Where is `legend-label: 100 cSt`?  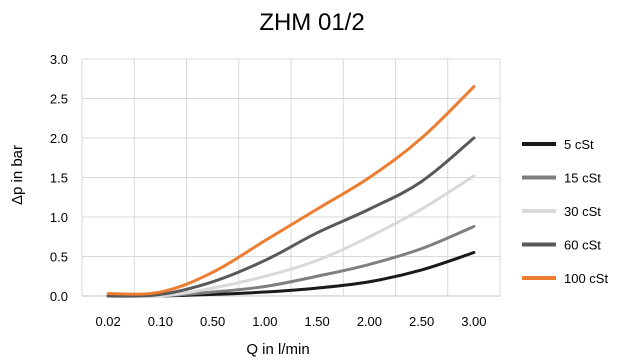
legend-label: 100 cSt is located at coordinates (586, 278).